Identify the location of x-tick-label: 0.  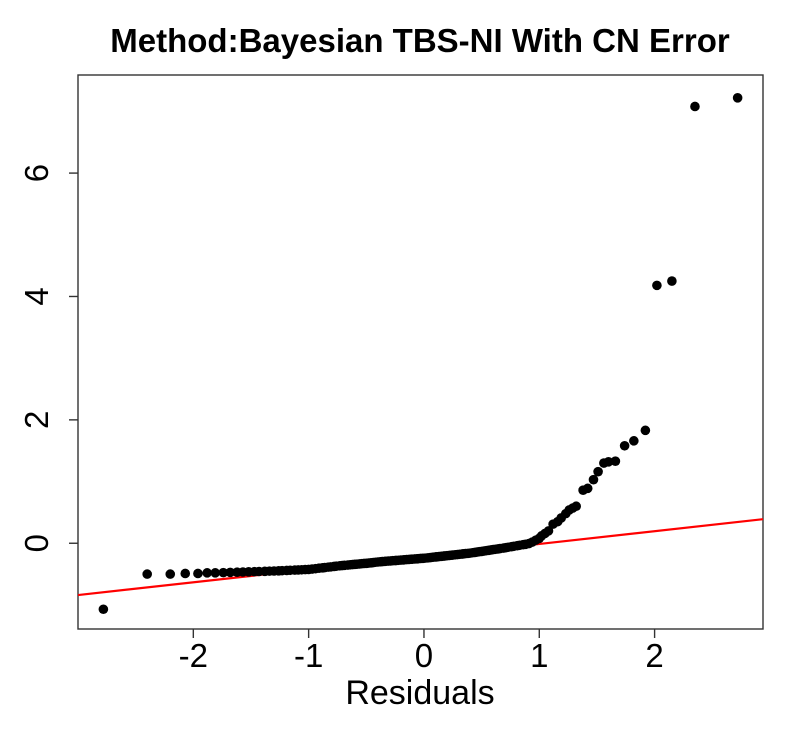
(424, 655).